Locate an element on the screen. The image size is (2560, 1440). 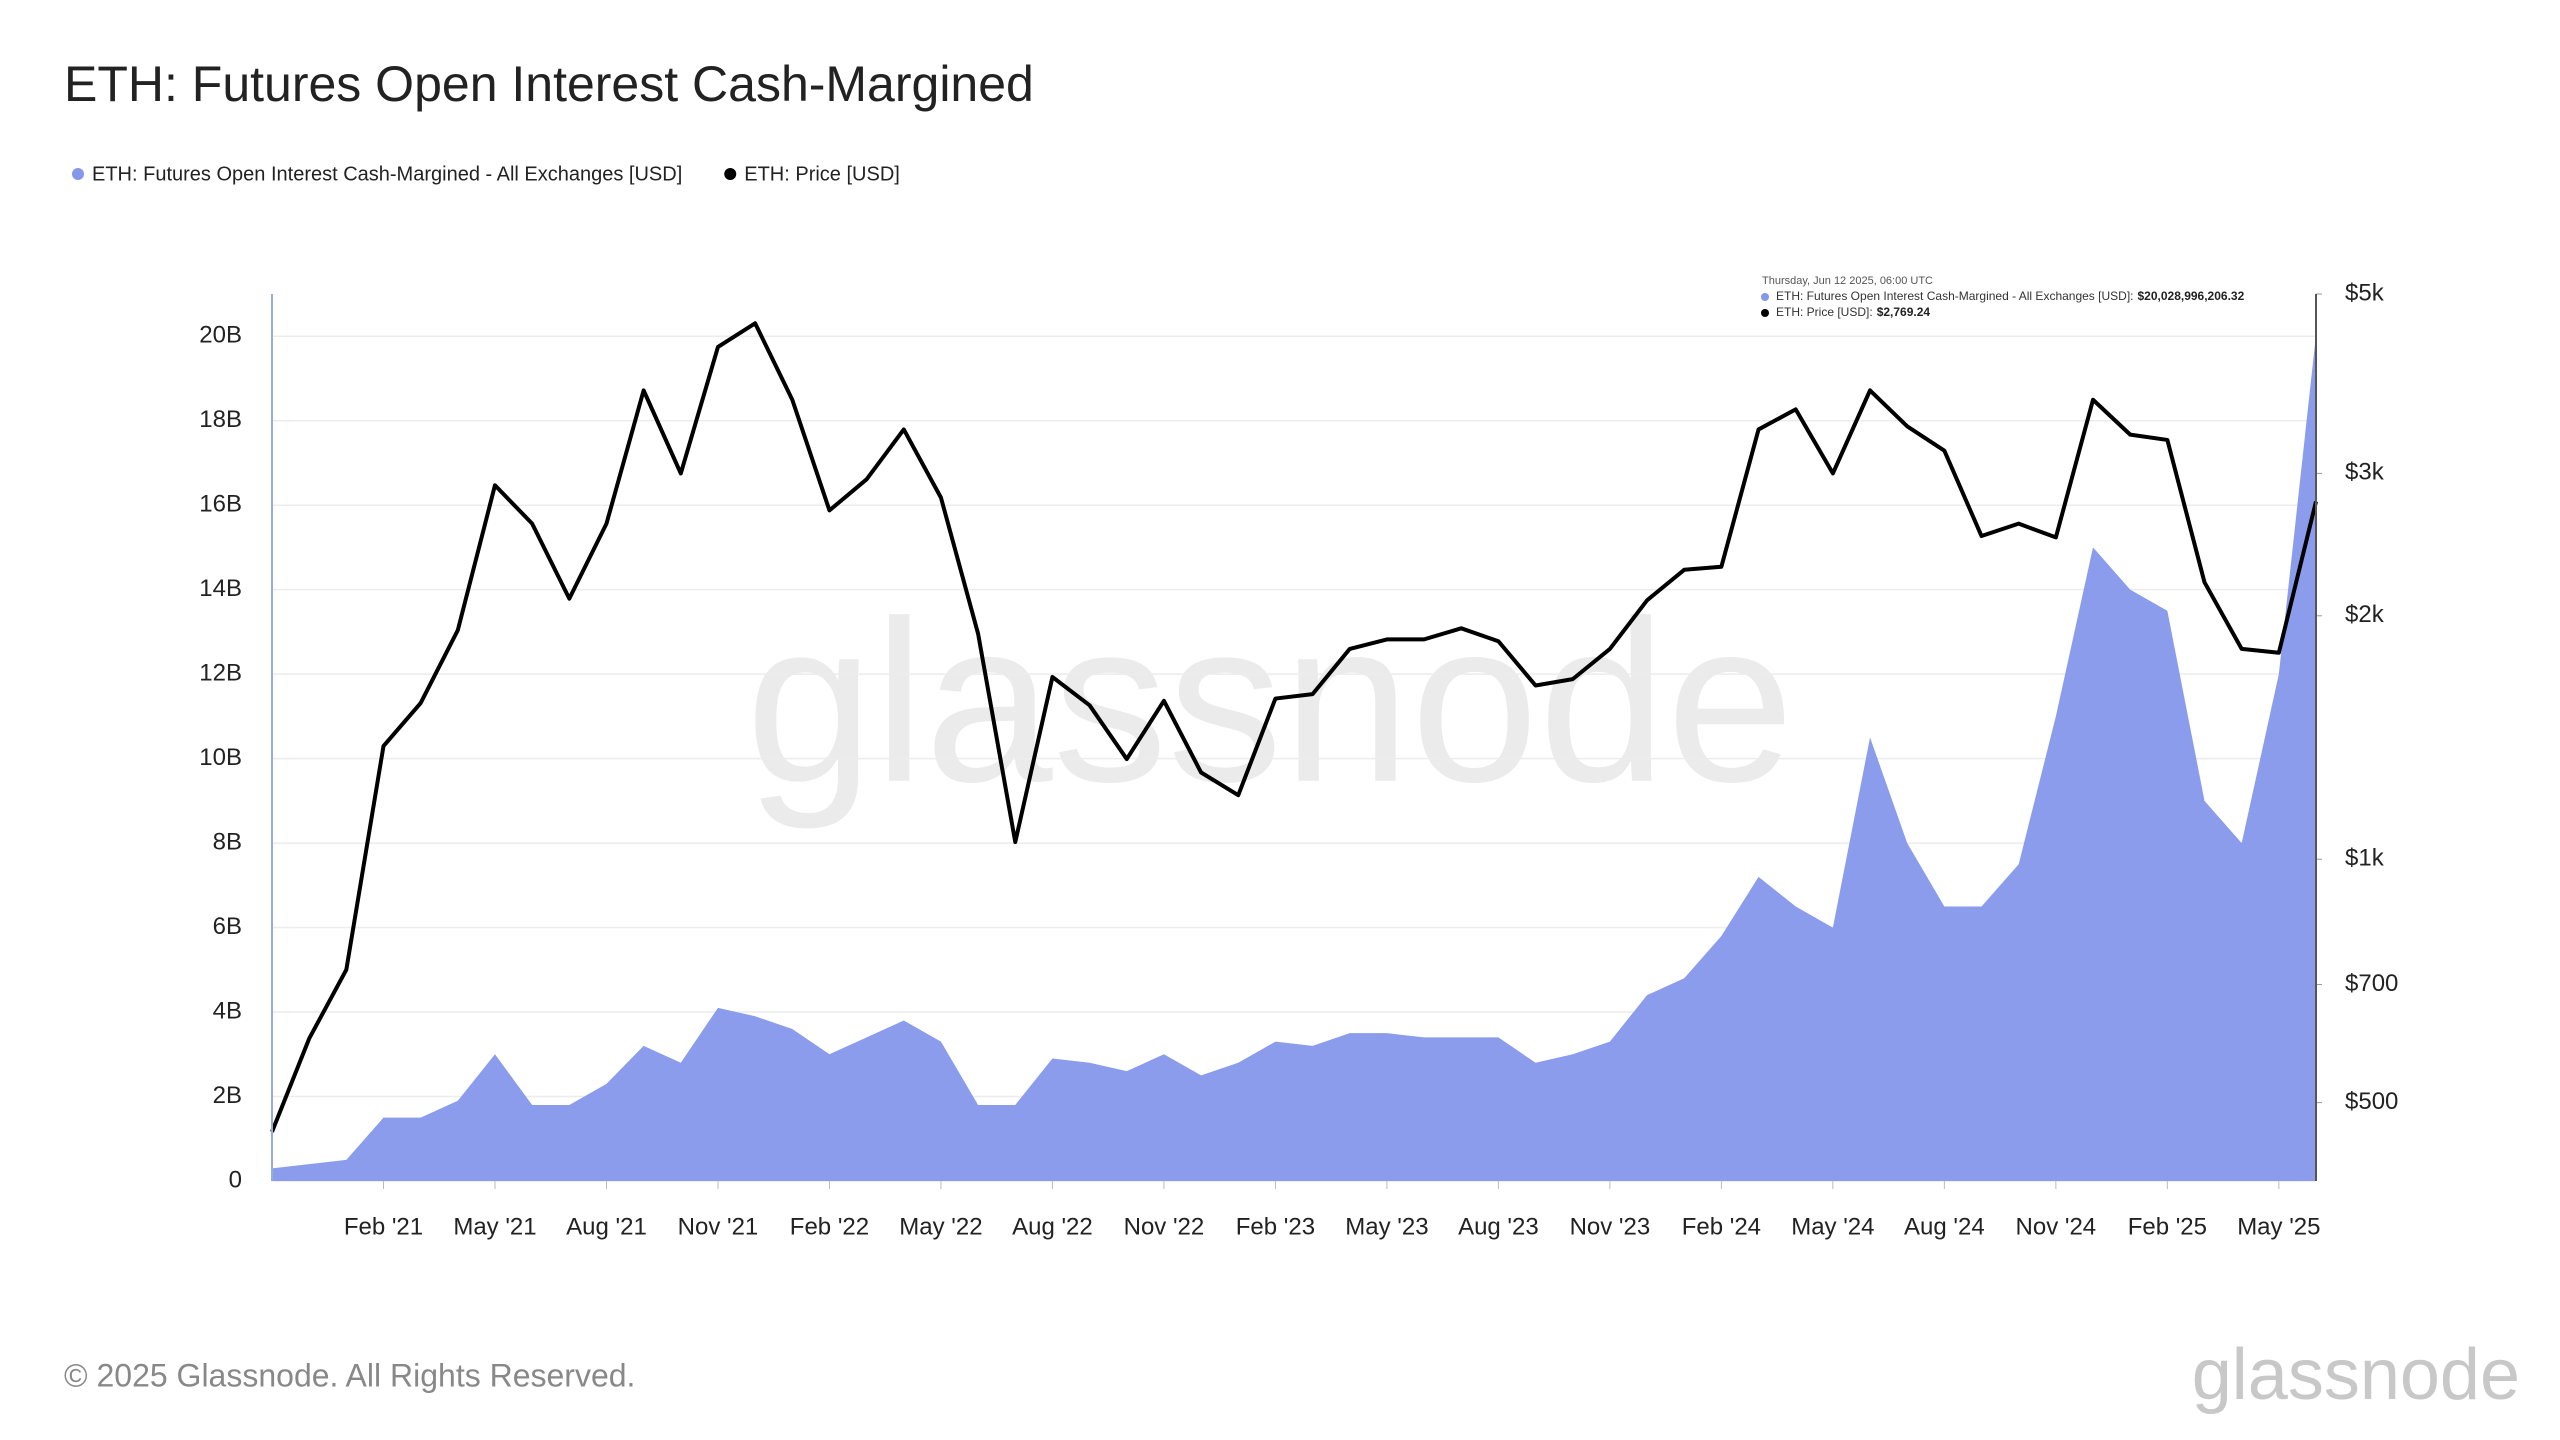
y-tick-label: 2B is located at coordinates (227, 1095).